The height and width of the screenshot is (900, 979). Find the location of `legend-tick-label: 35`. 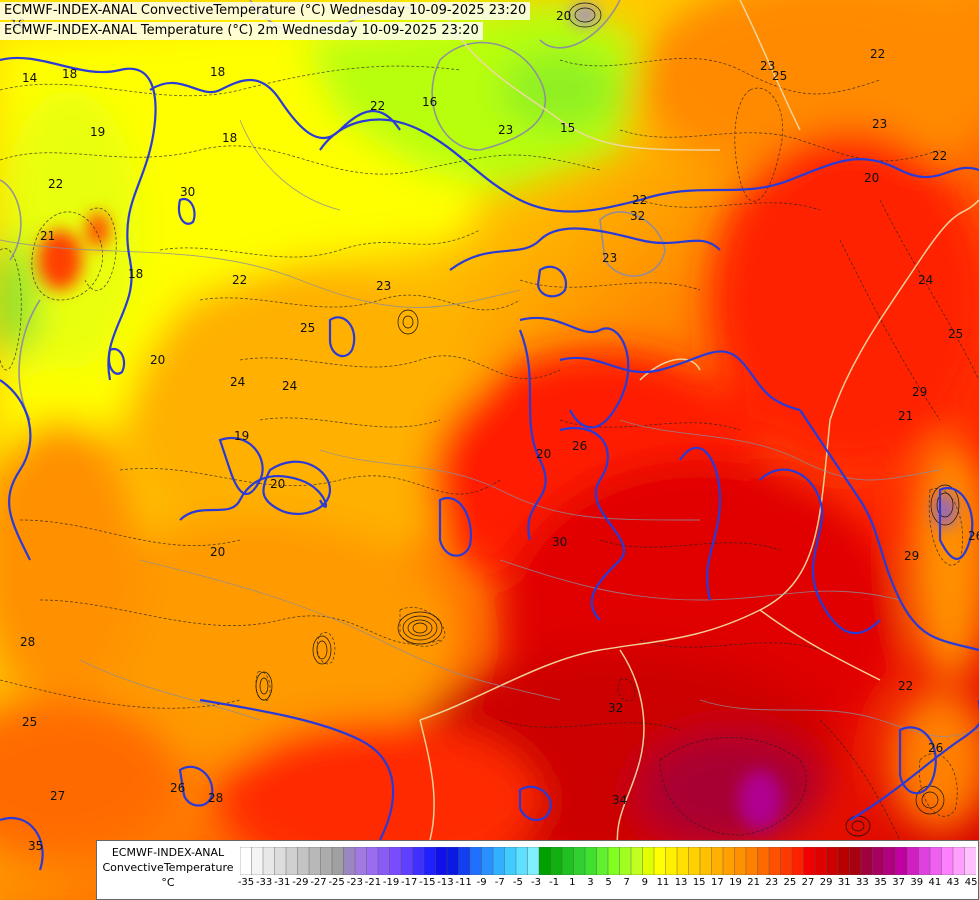

legend-tick-label: 35 is located at coordinates (880, 882).